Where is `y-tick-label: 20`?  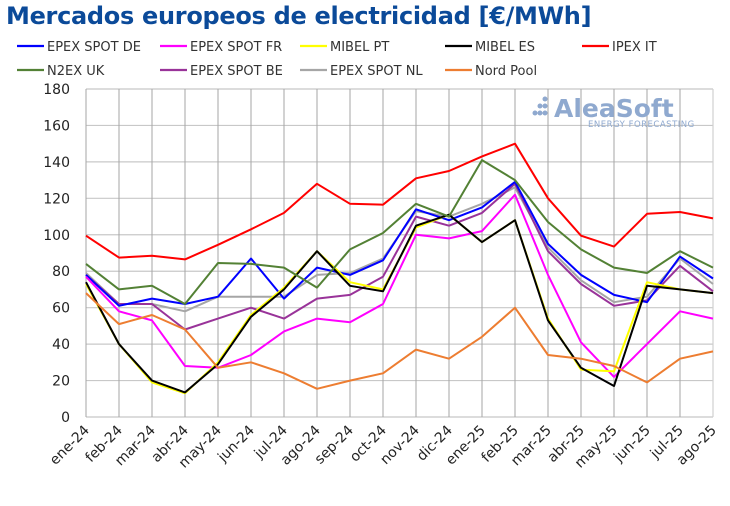
y-tick-label: 20 is located at coordinates (61, 382).